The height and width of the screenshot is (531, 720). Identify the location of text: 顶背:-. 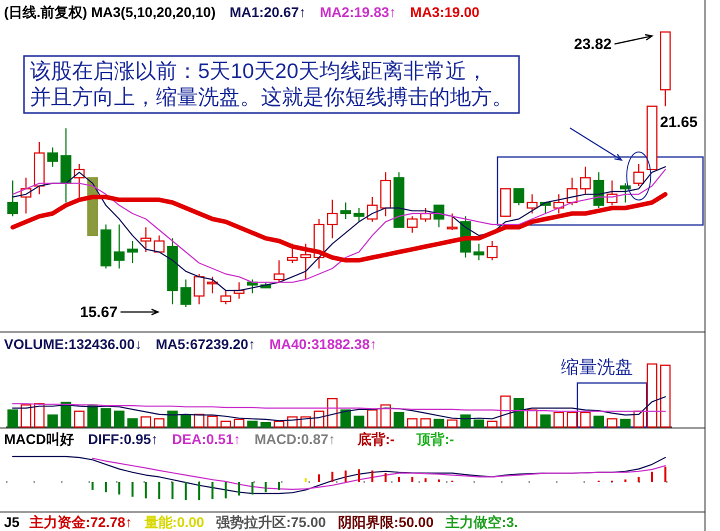
(435, 439).